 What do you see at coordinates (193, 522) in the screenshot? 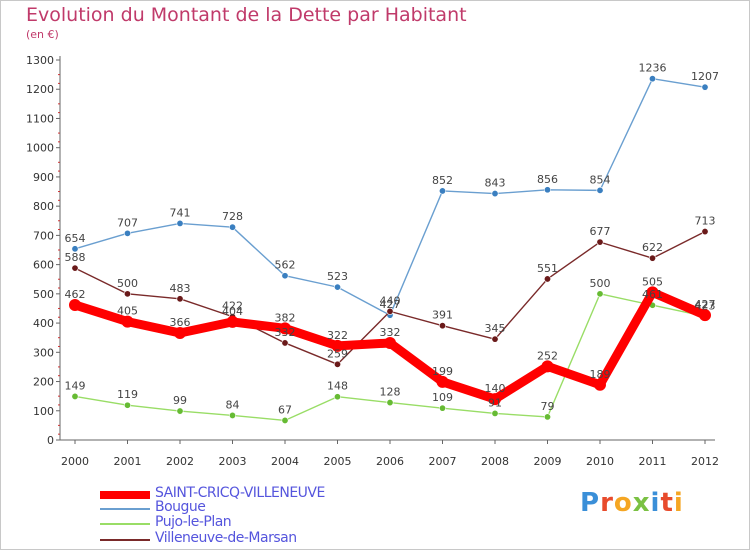
I see `legend-label: Pujo-le-Plan` at bounding box center [193, 522].